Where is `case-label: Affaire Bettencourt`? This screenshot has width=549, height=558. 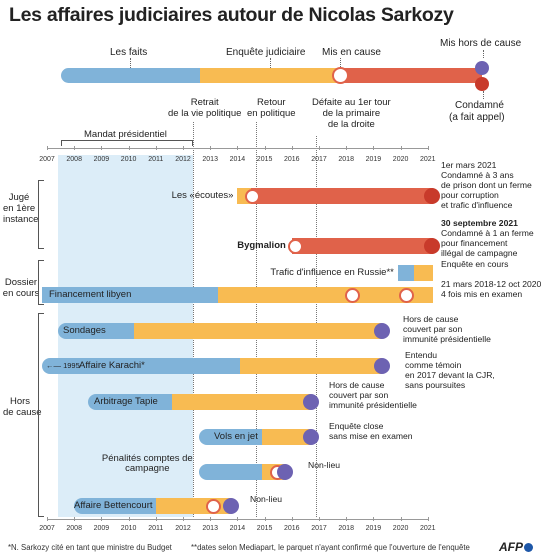 case-label: Affaire Bettencourt is located at coordinates (113, 505).